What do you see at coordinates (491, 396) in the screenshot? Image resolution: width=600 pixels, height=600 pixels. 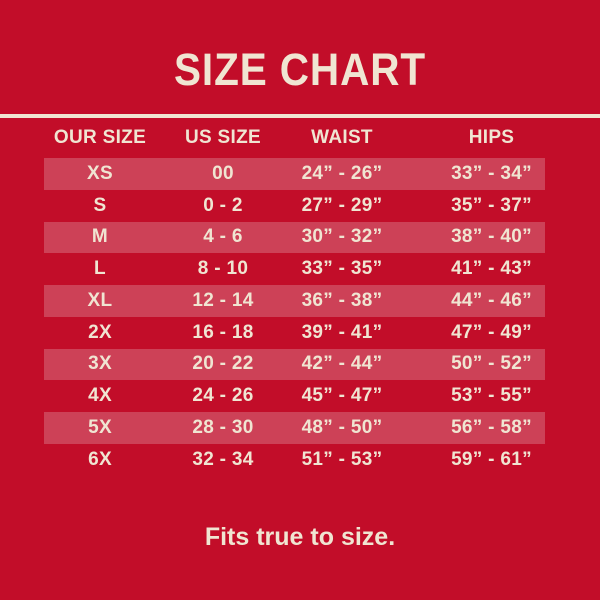 I see `cell-hips: 53” - 55”` at bounding box center [491, 396].